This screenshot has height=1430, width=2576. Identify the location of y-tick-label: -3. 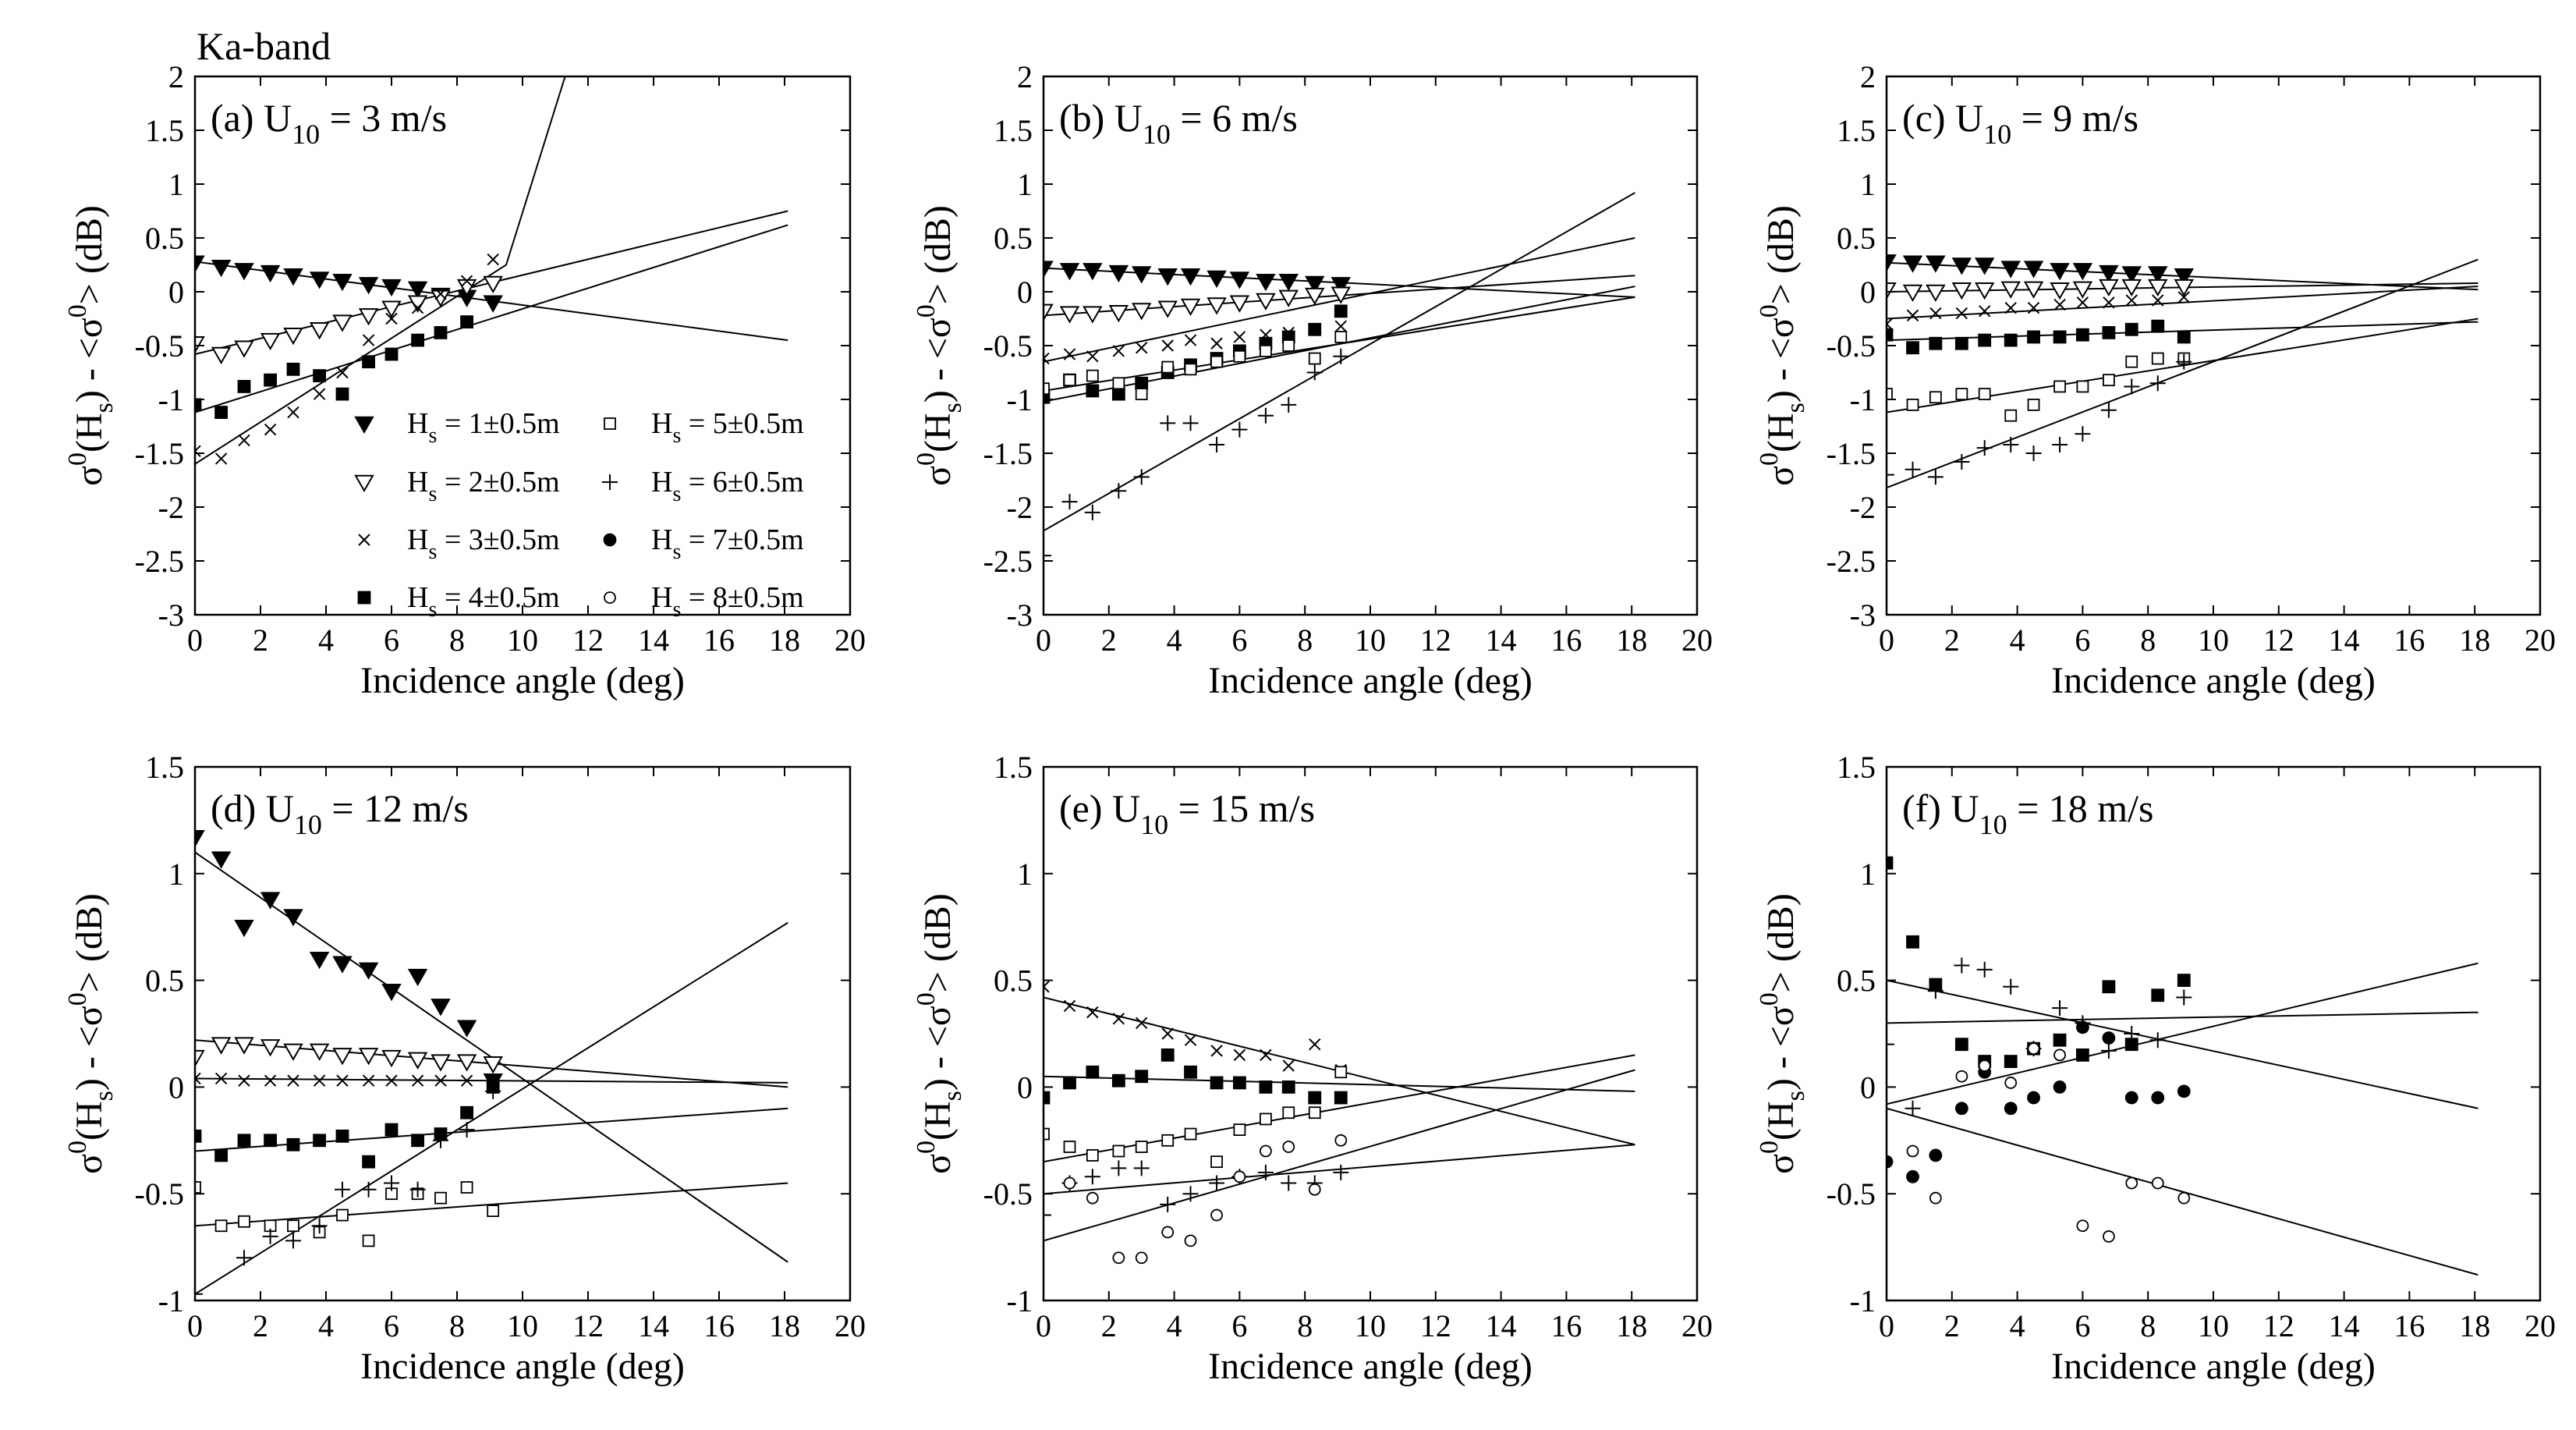
(1863, 615).